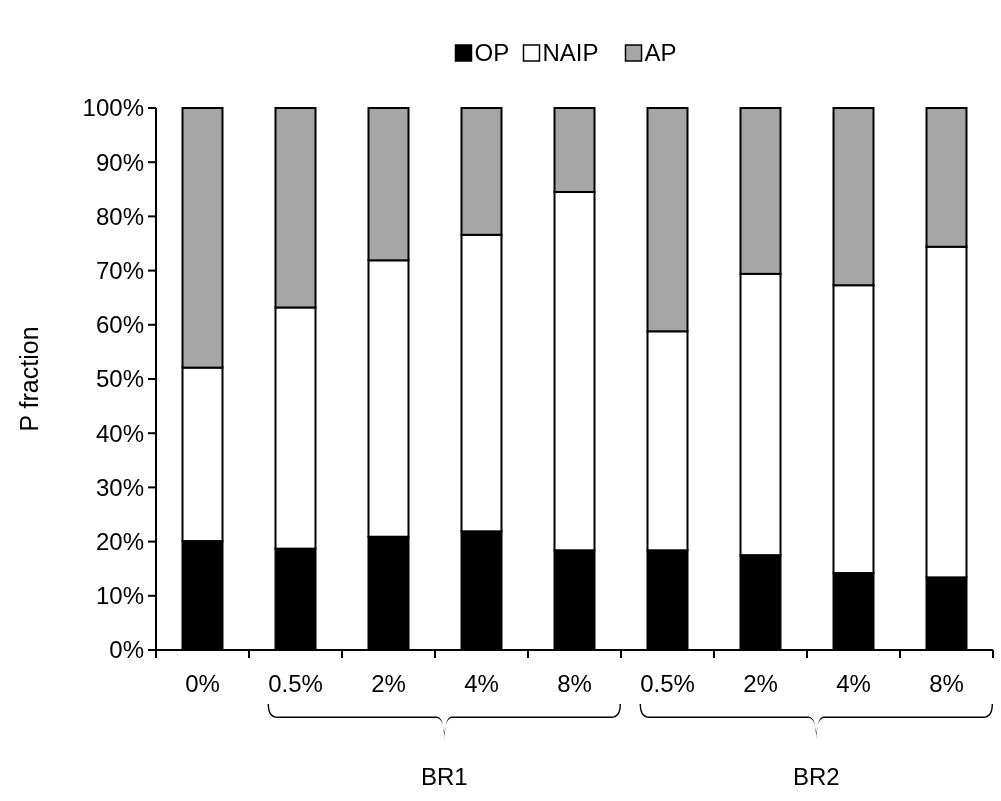 Image resolution: width=1001 pixels, height=801 pixels. What do you see at coordinates (126, 650) in the screenshot?
I see `y-tick-label: 0%` at bounding box center [126, 650].